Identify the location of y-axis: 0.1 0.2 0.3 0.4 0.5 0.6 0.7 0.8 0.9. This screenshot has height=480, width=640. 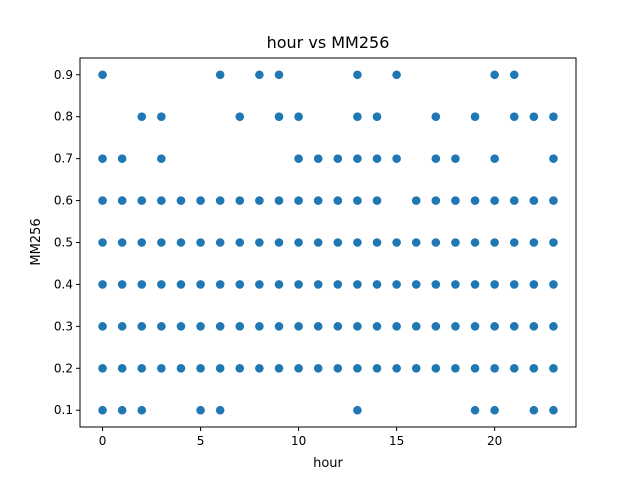
(67, 242).